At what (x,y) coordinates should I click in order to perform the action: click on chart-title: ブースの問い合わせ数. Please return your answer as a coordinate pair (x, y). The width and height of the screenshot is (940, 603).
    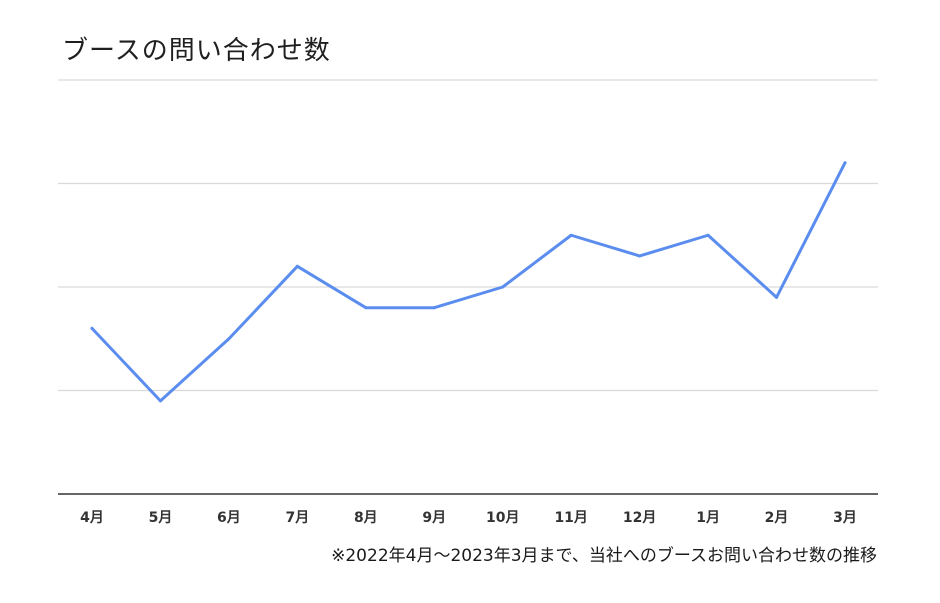
    Looking at the image, I should click on (196, 51).